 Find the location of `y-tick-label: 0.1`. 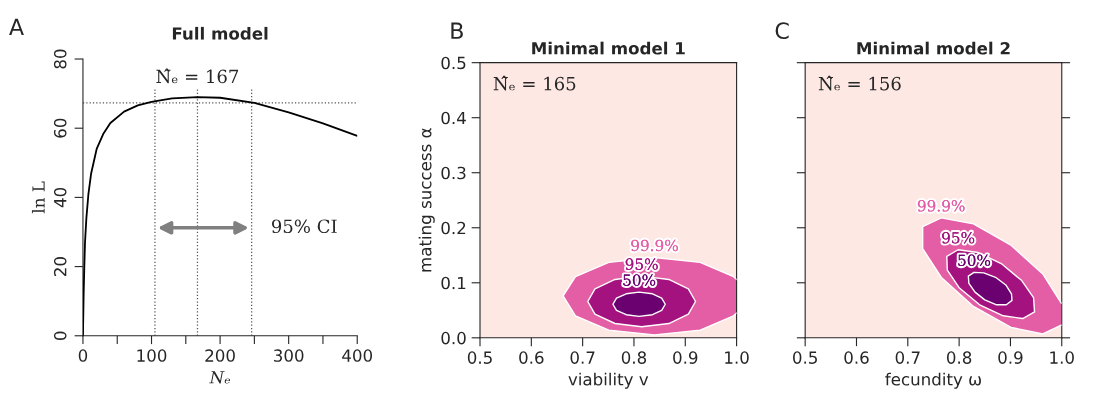

y-tick-label: 0.1 is located at coordinates (453, 283).